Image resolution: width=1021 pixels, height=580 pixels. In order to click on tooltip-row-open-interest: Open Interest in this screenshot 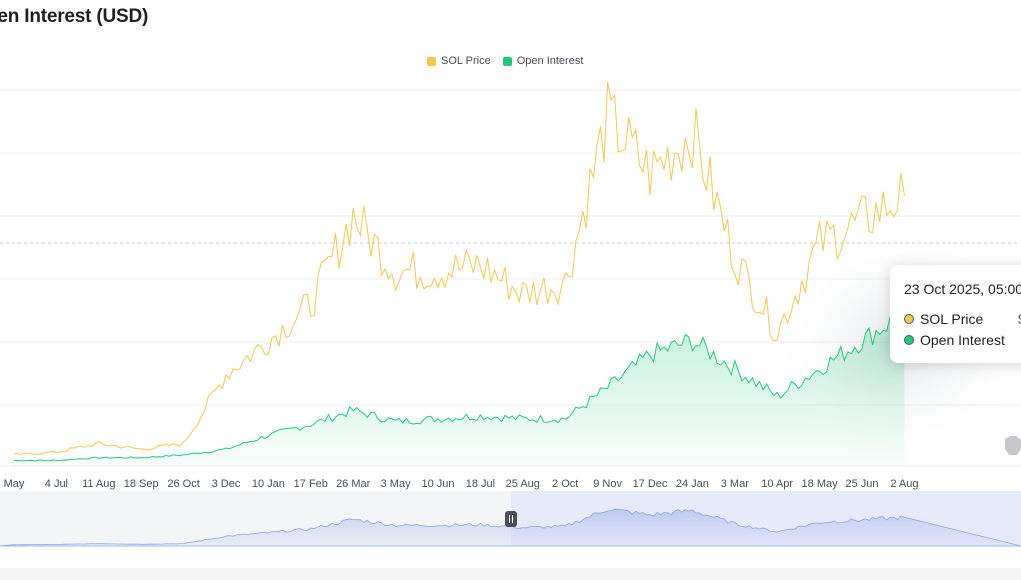, I will do `click(954, 340)`.